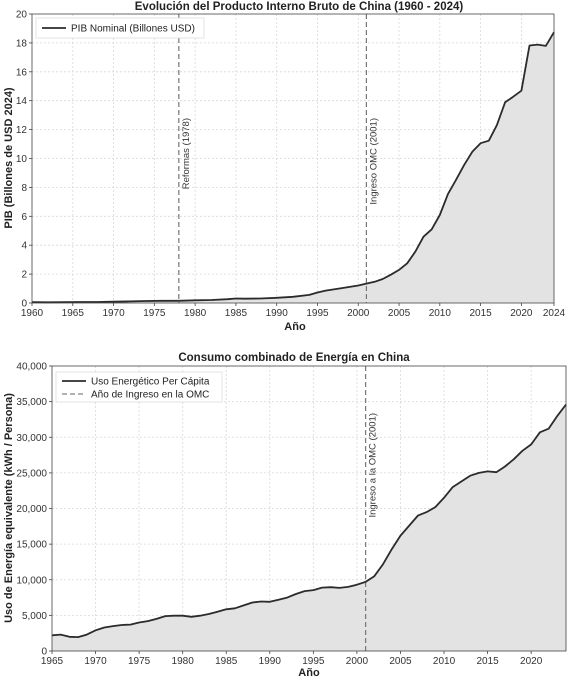 The image size is (567, 678). I want to click on y-tick-label: 40,000, so click(31, 367).